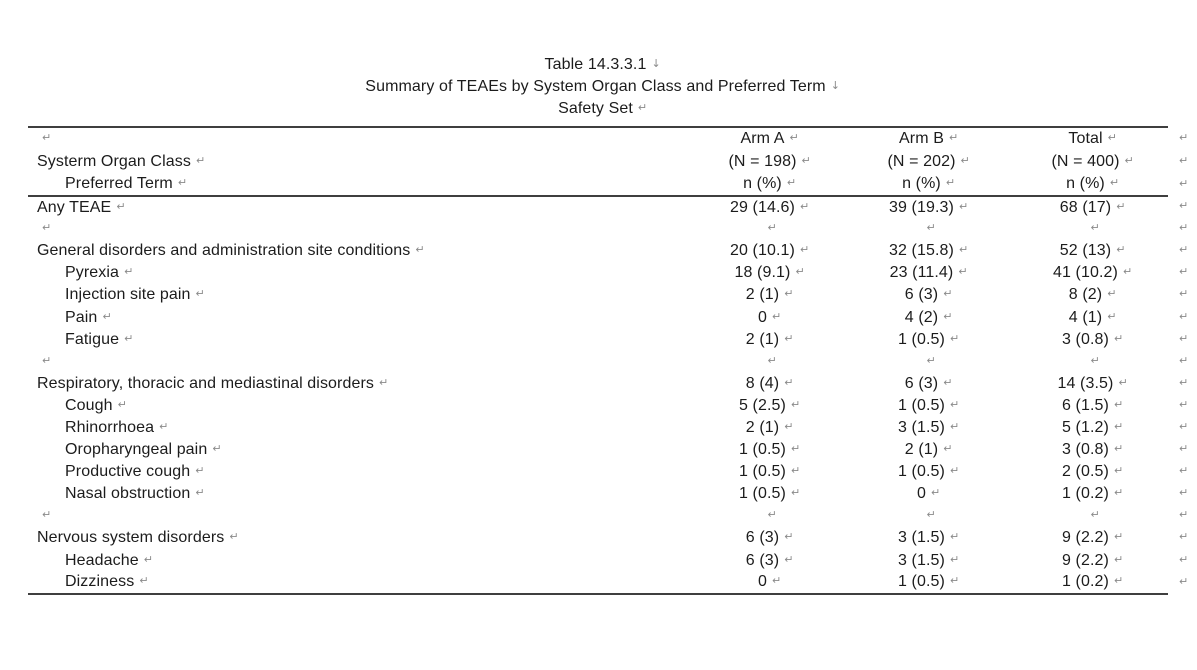 The width and height of the screenshot is (1197, 670). I want to click on row-value: 1 (0.2), so click(1085, 582).